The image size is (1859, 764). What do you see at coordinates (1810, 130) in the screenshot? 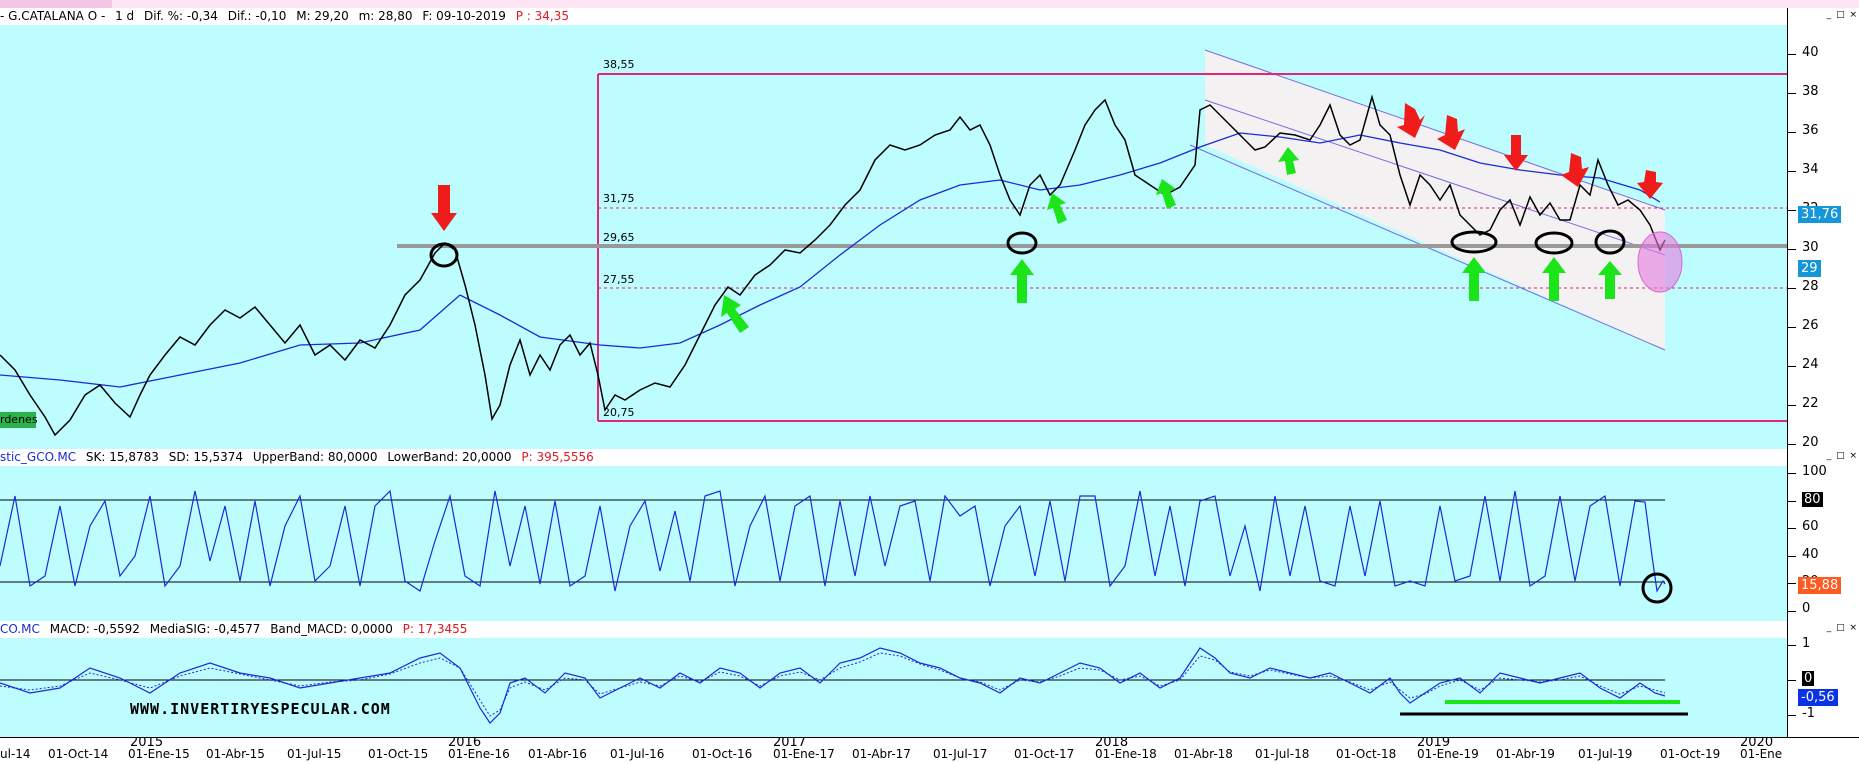
I see `price-tick: 36` at bounding box center [1810, 130].